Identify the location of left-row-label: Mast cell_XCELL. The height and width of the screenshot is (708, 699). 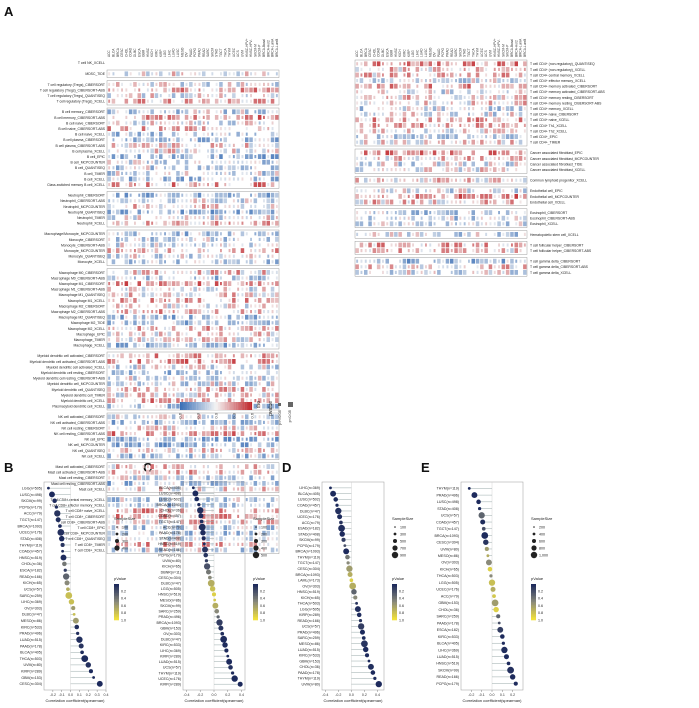
(92, 489).